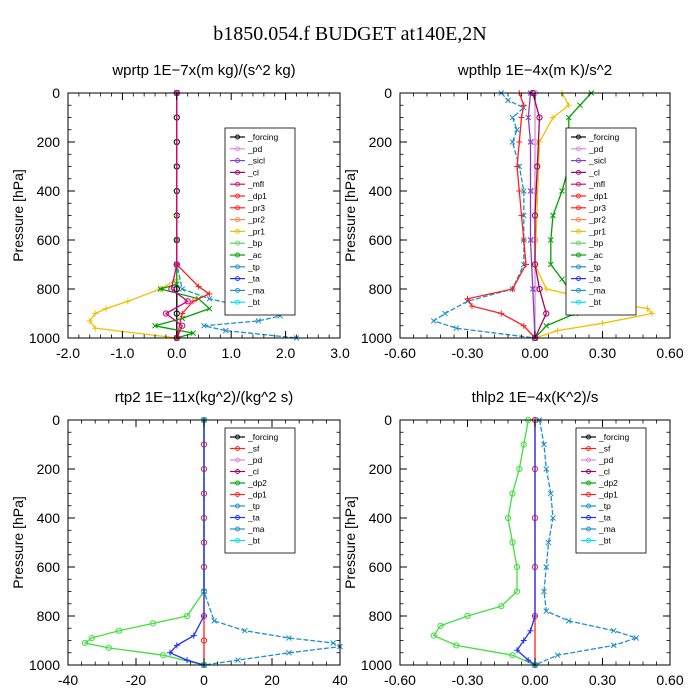 The image size is (700, 700). Describe the element at coordinates (136, 680) in the screenshot. I see `x-tick-label: -20` at that location.